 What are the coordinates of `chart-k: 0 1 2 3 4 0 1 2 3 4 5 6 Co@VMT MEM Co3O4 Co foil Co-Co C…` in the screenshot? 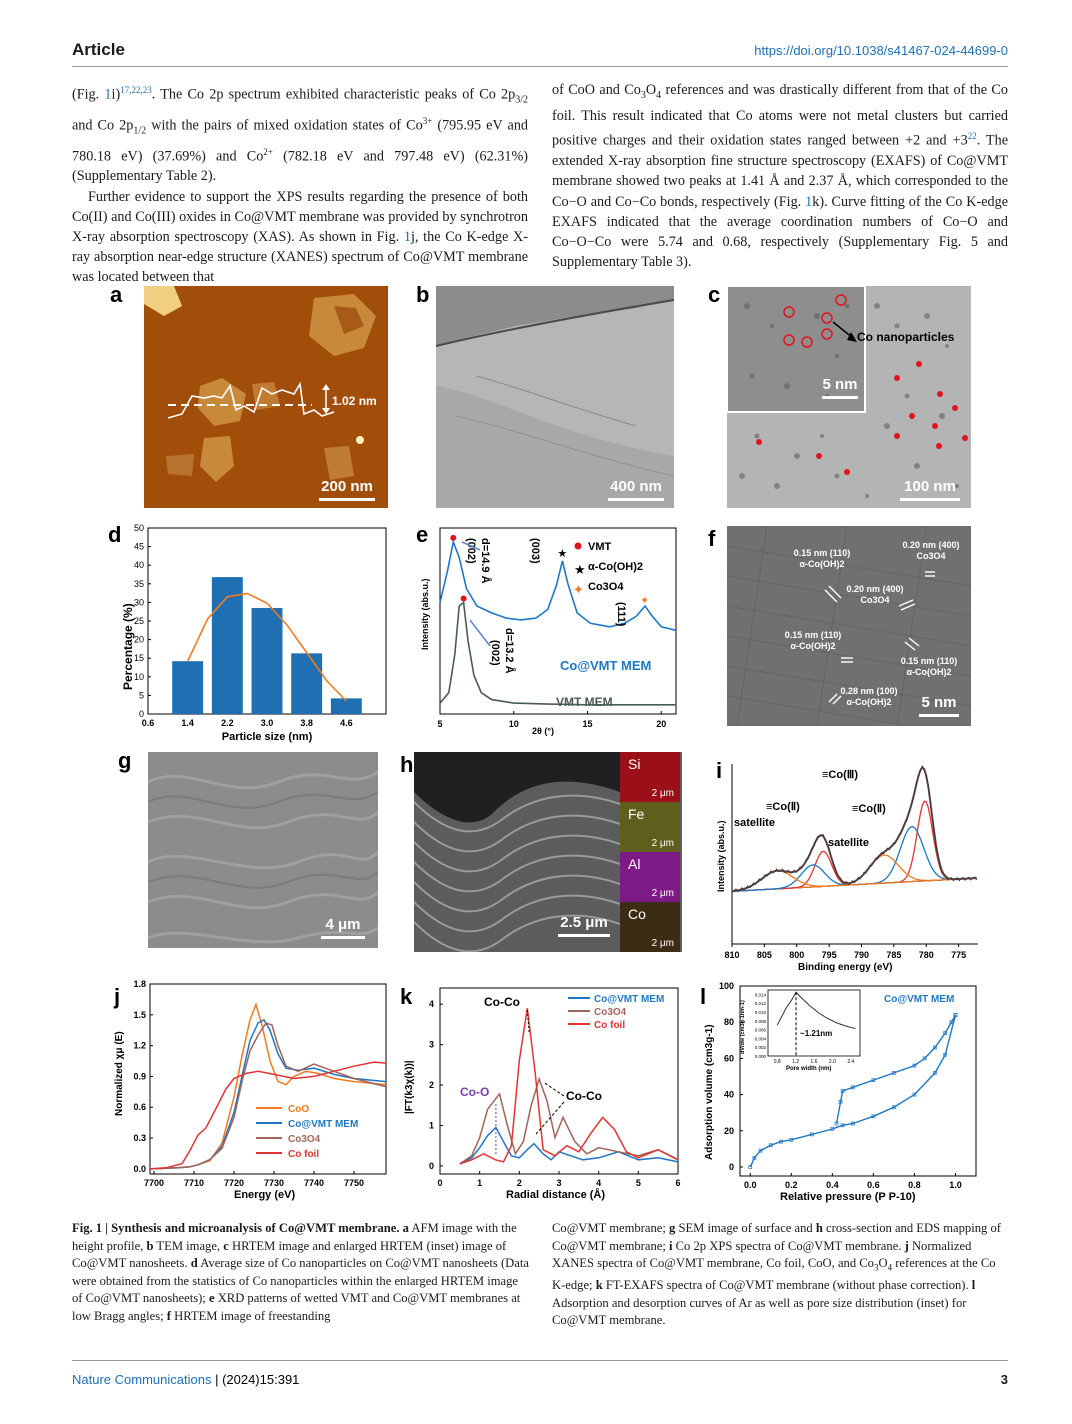 It's located at (542, 1094).